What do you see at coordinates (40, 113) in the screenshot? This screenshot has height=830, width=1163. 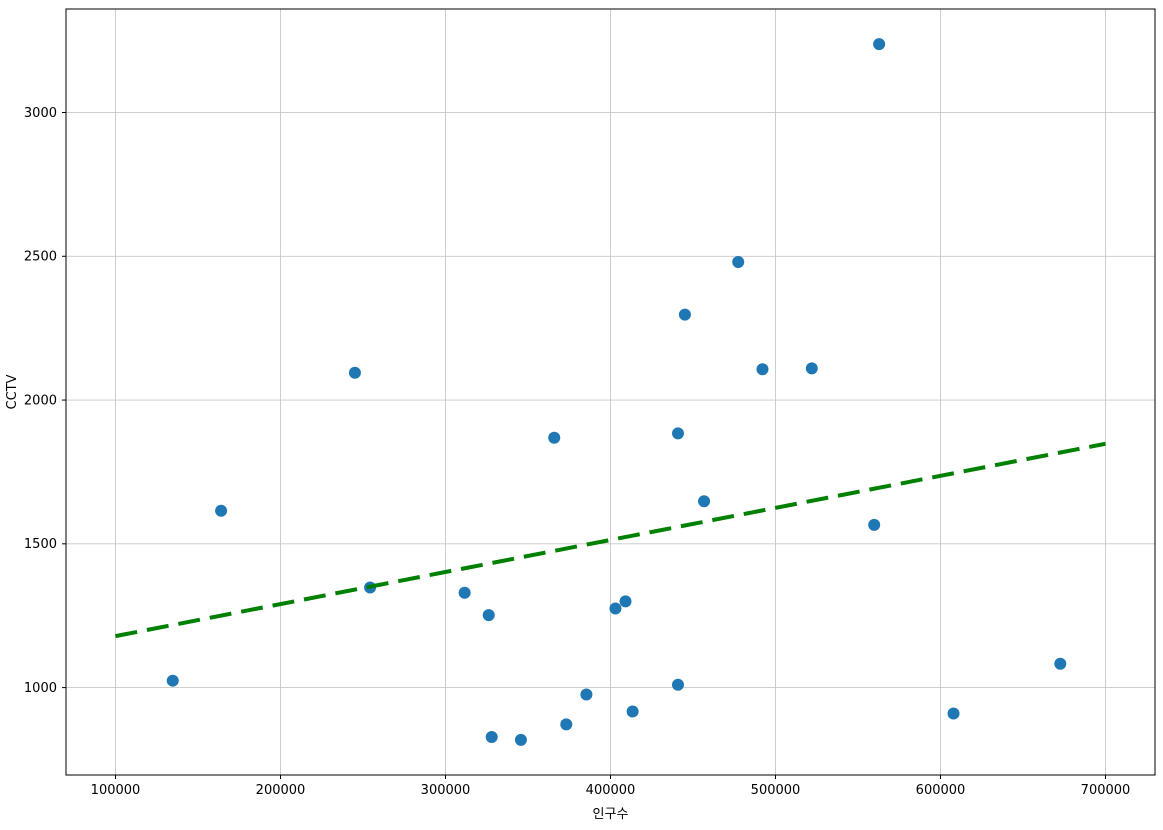 I see `y-tick-label: 3000` at bounding box center [40, 113].